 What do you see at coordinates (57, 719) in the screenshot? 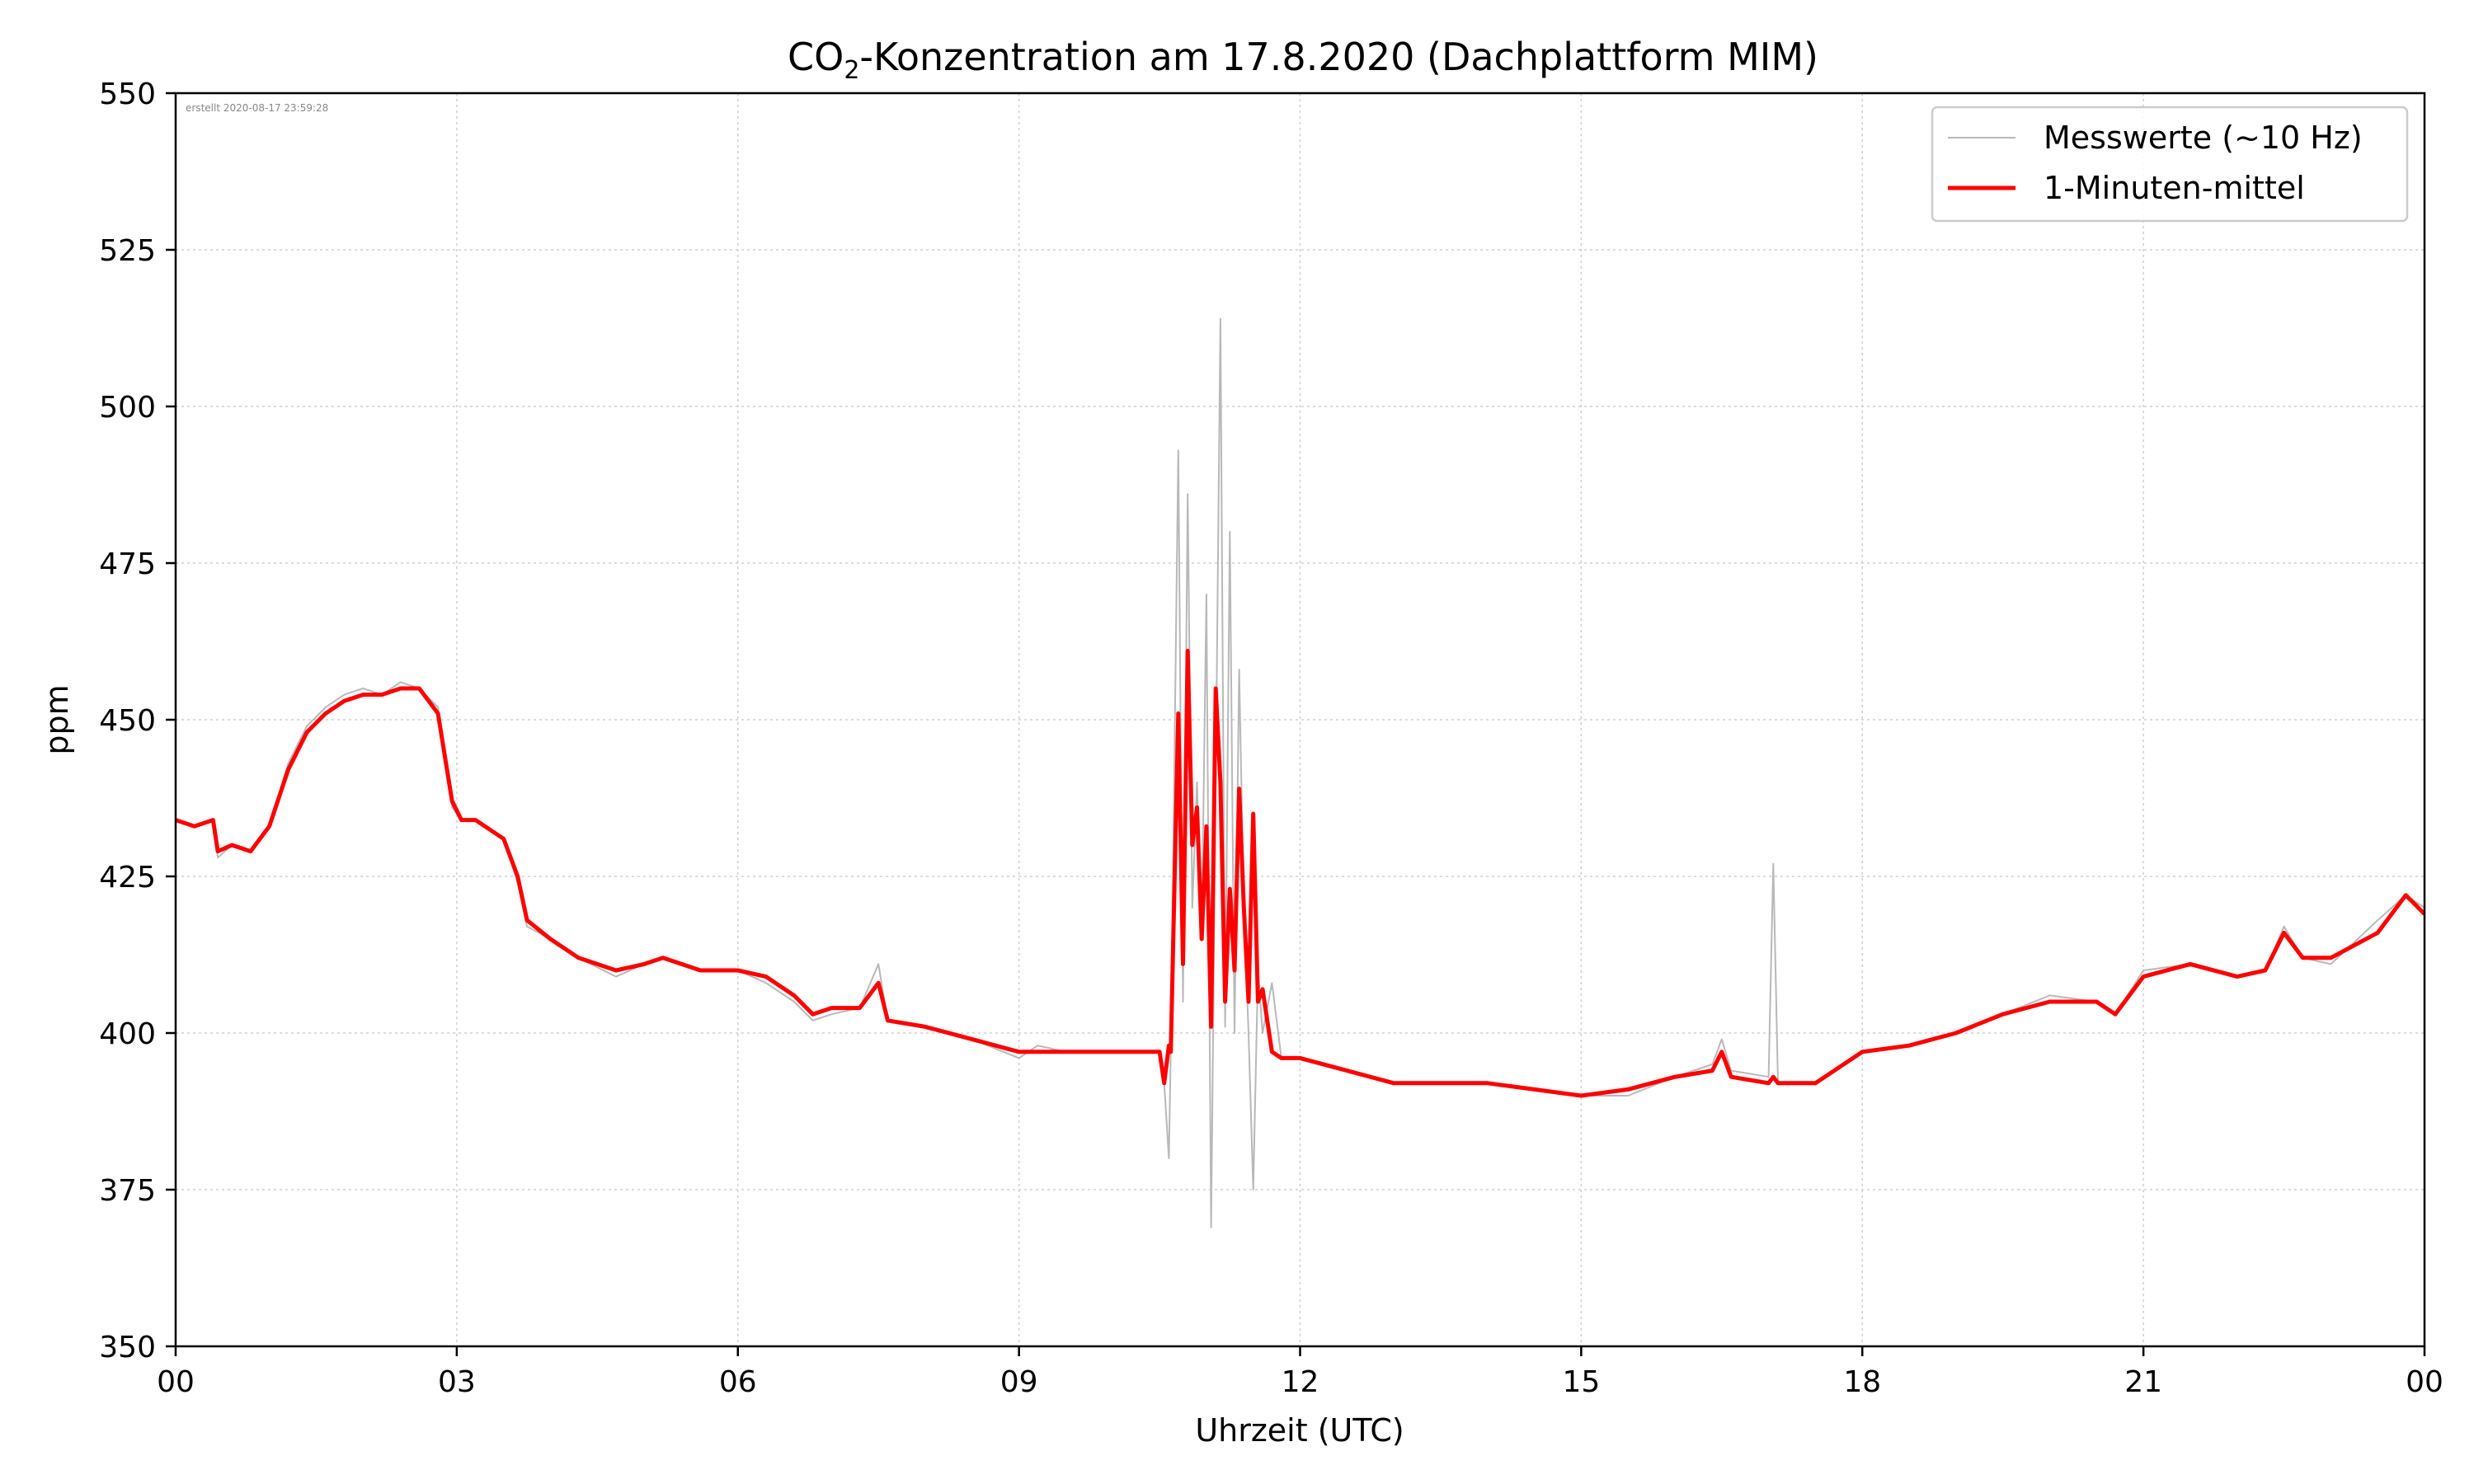
I see `y-axis-label: ppm` at bounding box center [57, 719].